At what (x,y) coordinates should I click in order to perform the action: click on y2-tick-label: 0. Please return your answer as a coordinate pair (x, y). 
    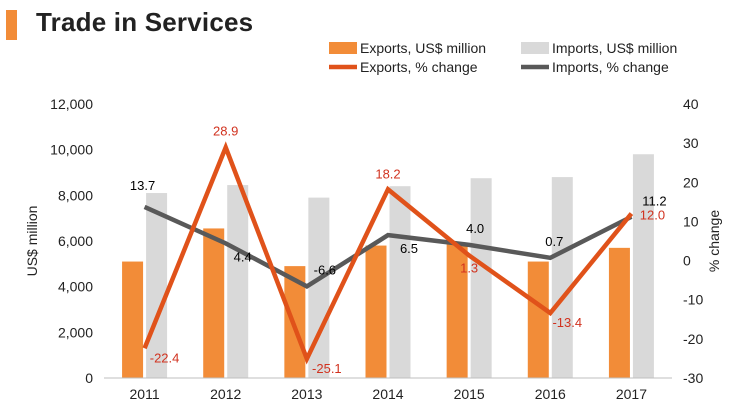
    Looking at the image, I should click on (687, 261).